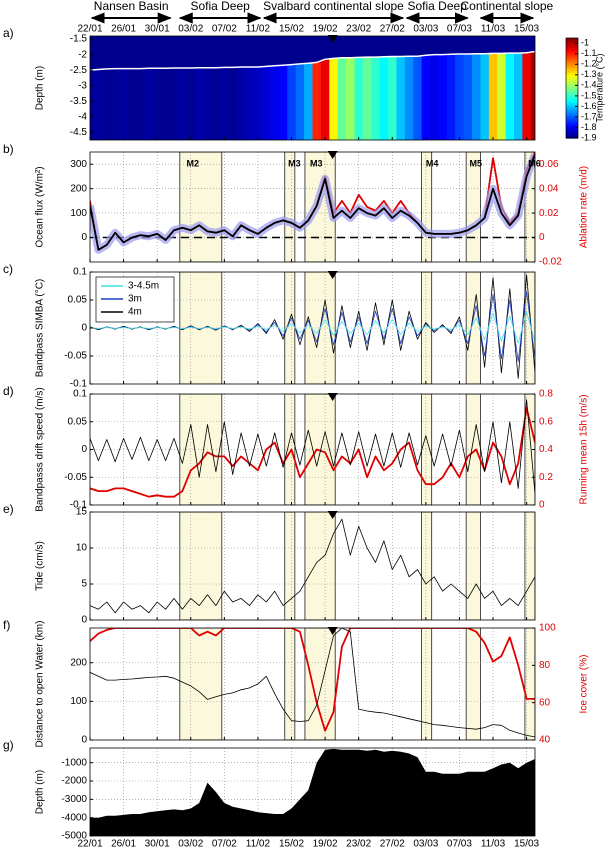 This screenshot has width=608, height=850. What do you see at coordinates (325, 844) in the screenshot?
I see `x-tick-label: 19/02` at bounding box center [325, 844].